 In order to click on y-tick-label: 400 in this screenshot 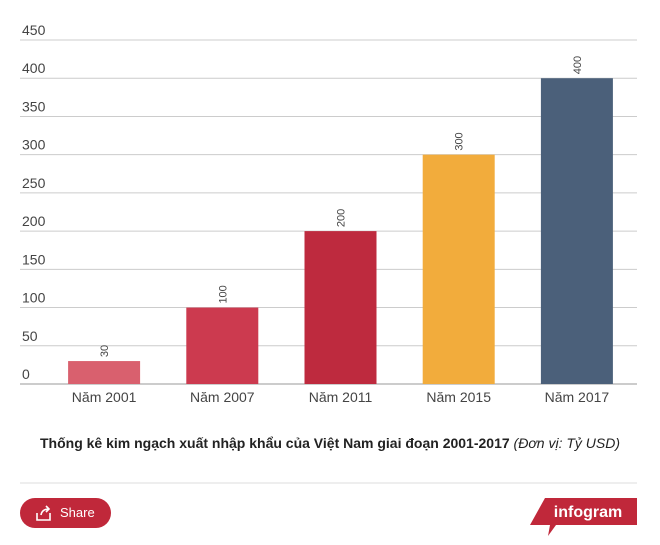, I will do `click(34, 68)`.